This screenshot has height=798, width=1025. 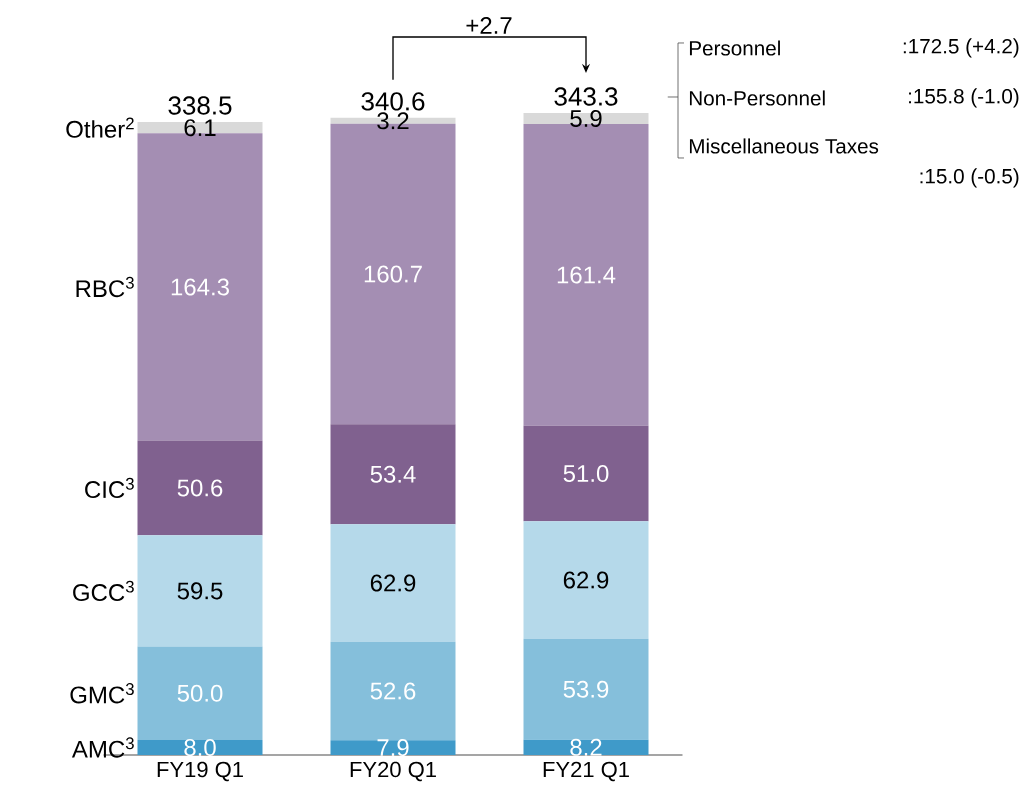 What do you see at coordinates (964, 98) in the screenshot?
I see `text: :155.8 (-1.0)` at bounding box center [964, 98].